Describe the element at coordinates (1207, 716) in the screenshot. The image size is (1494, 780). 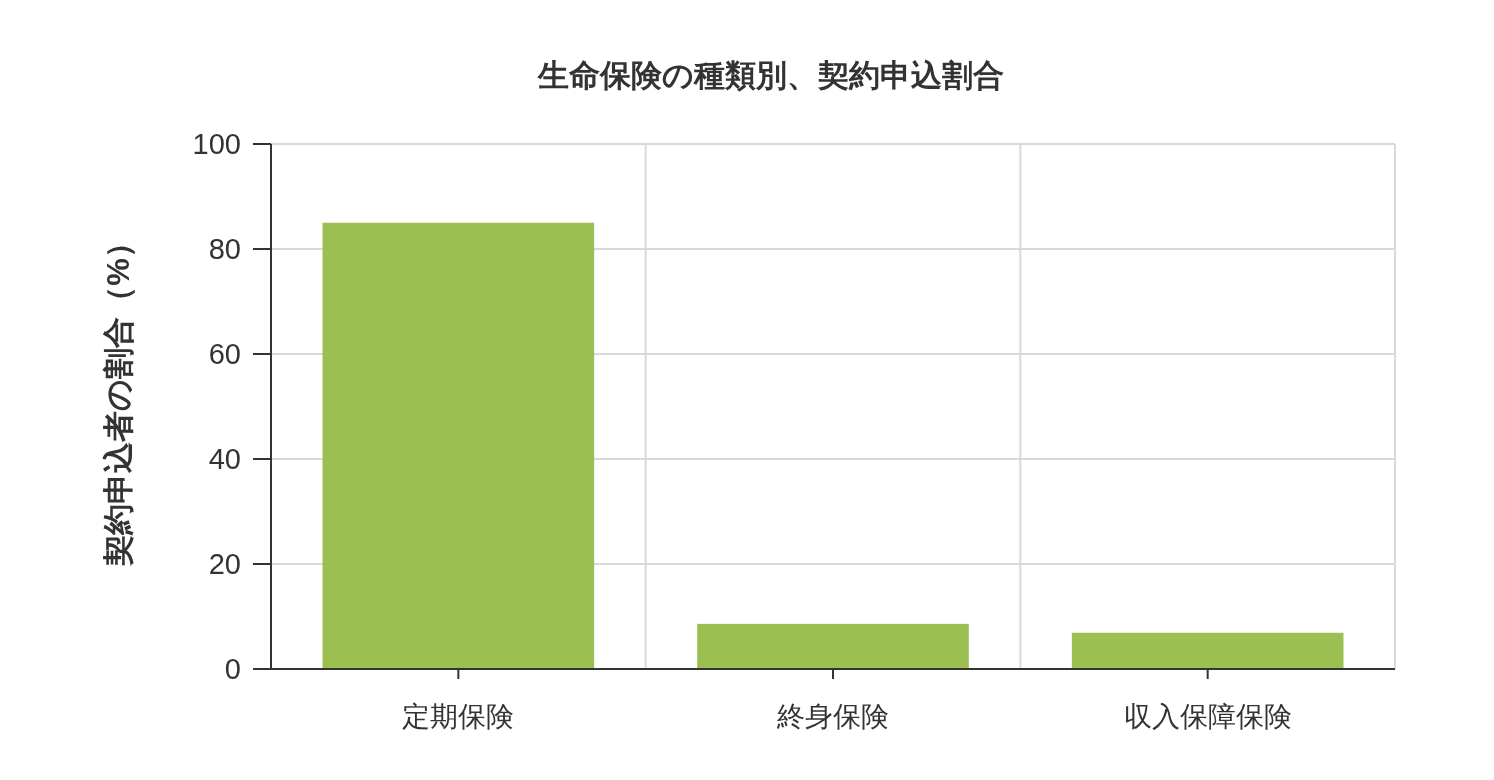
I see `x-tick-label: 収入保障保険` at that location.